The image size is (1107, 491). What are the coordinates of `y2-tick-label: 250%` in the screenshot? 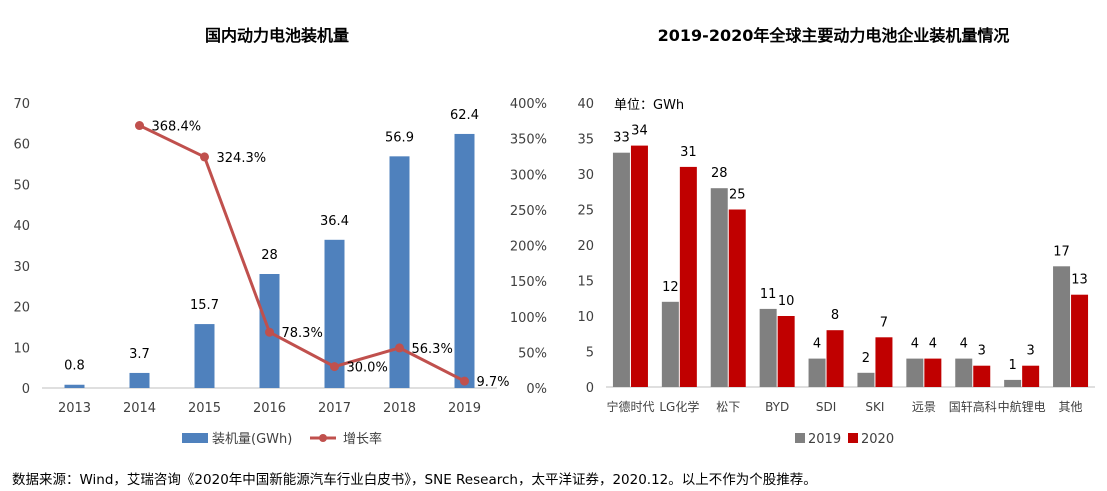 It's located at (528, 211).